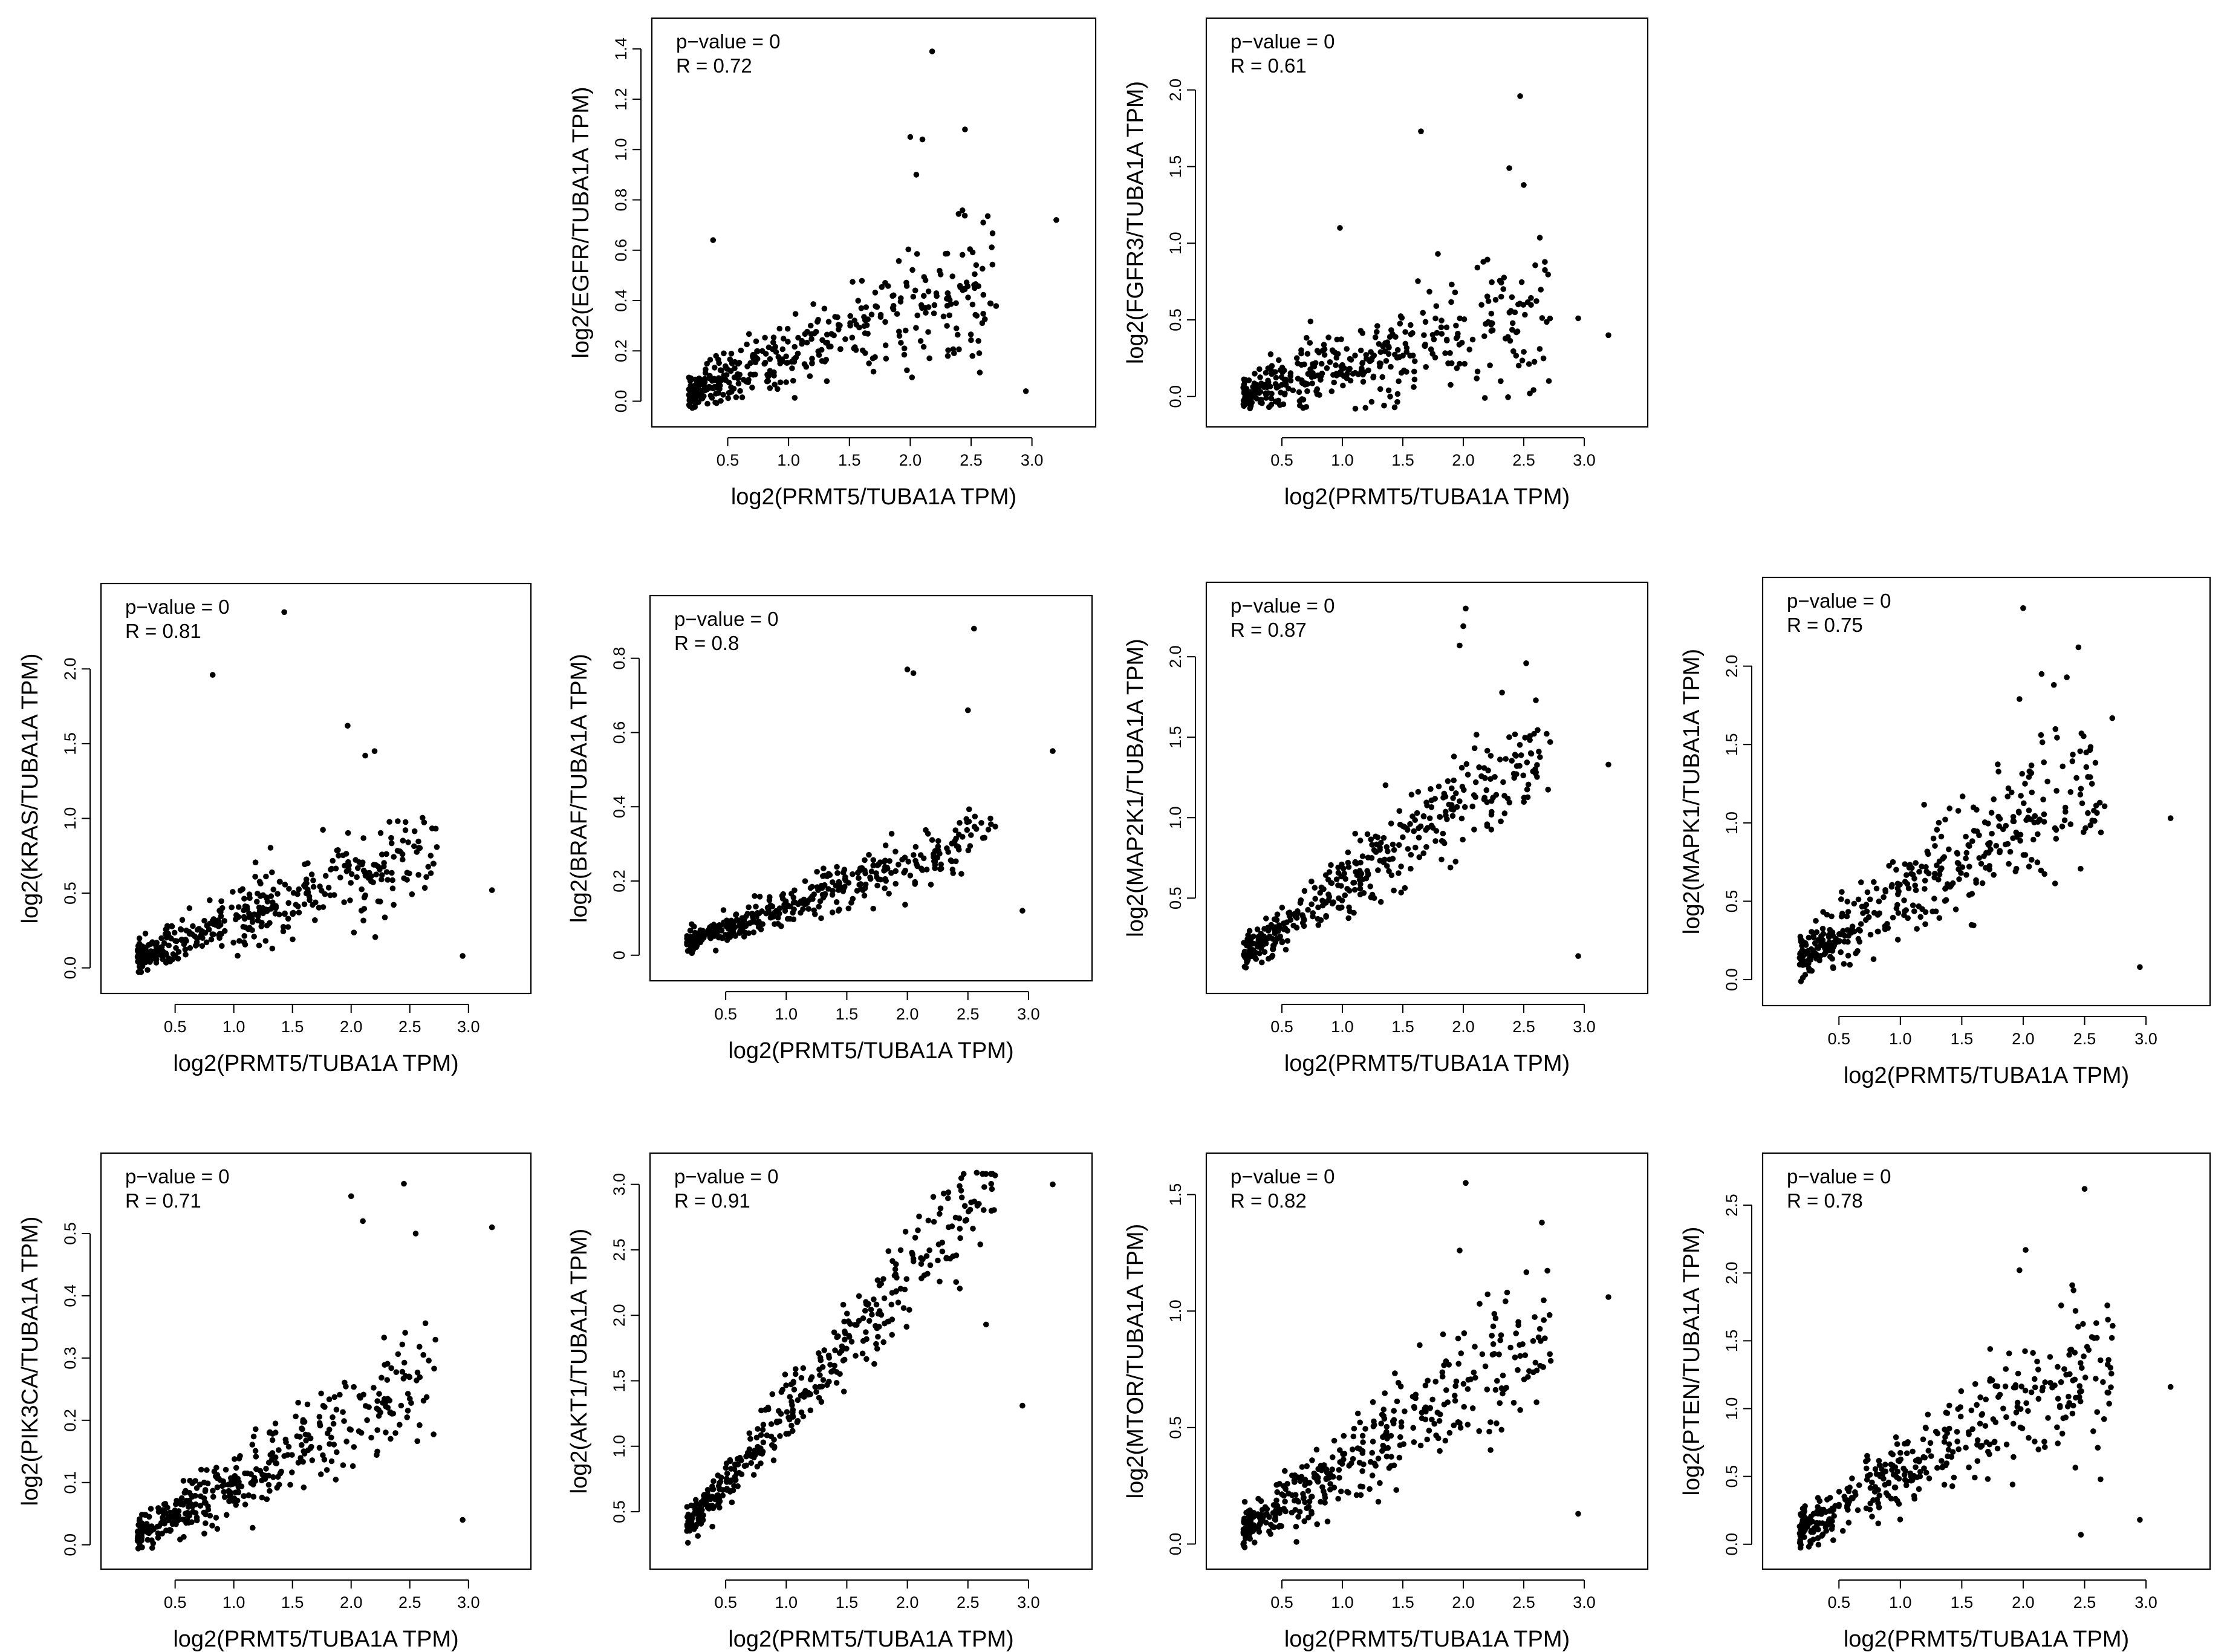  I want to click on r-value-label: R = 0.75, so click(1825, 625).